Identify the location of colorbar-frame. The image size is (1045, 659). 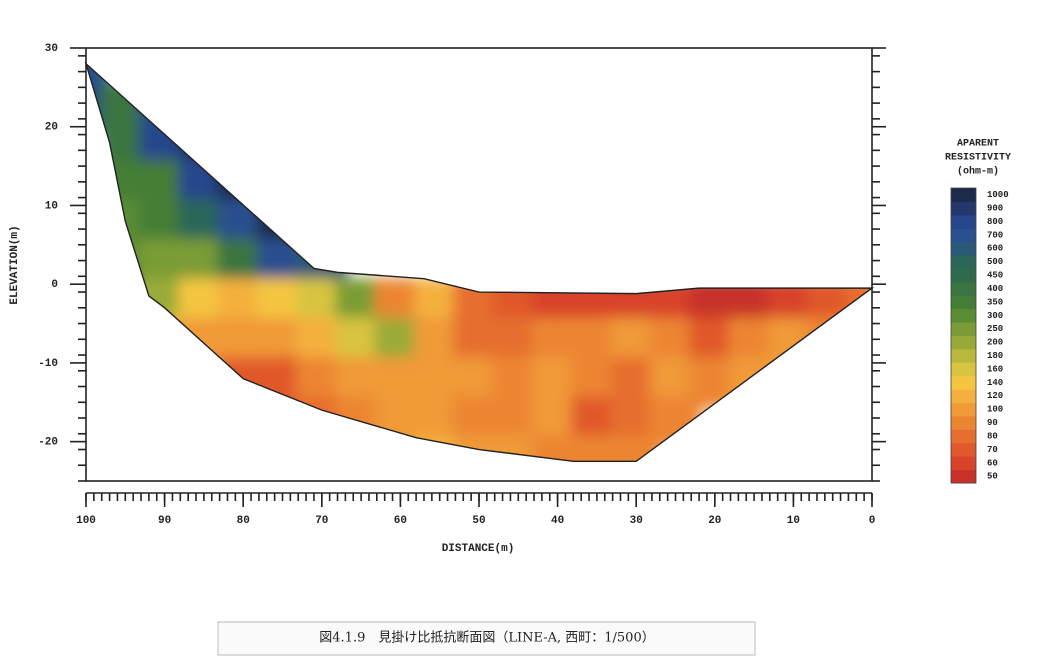
(963, 335).